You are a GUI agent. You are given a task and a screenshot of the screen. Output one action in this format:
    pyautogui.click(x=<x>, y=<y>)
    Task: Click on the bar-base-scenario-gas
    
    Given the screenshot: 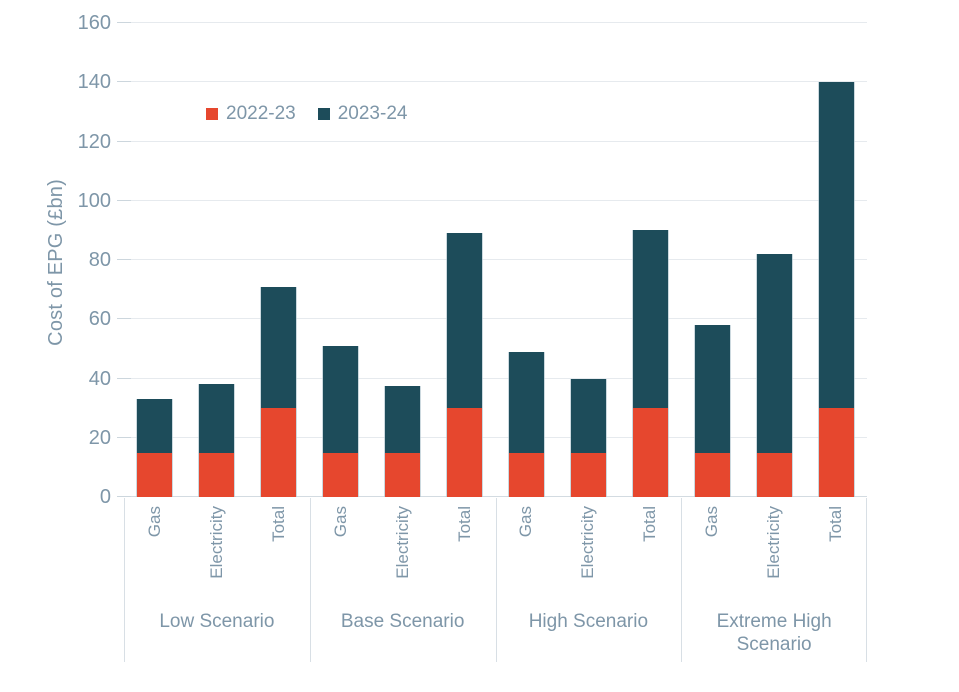 What is the action you would take?
    pyautogui.click(x=341, y=421)
    